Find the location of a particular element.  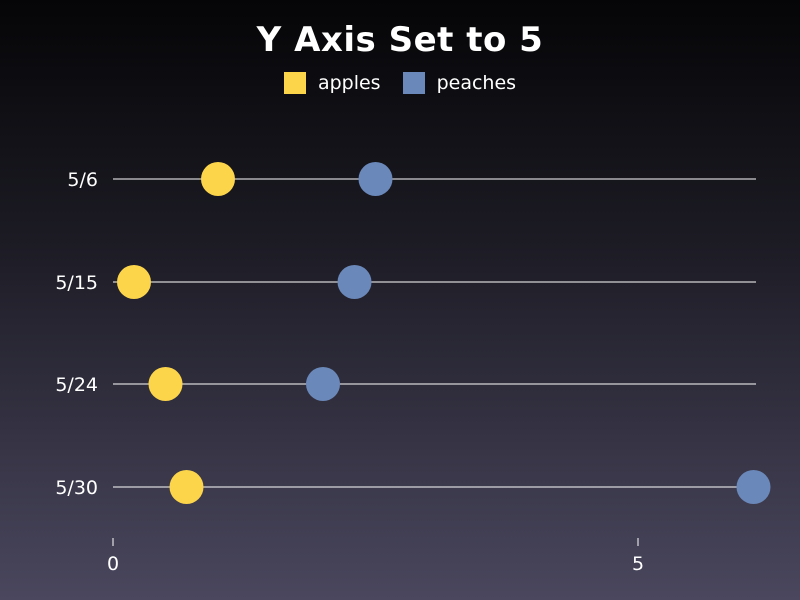

y-tick-label: 5/6 is located at coordinates (82, 180).